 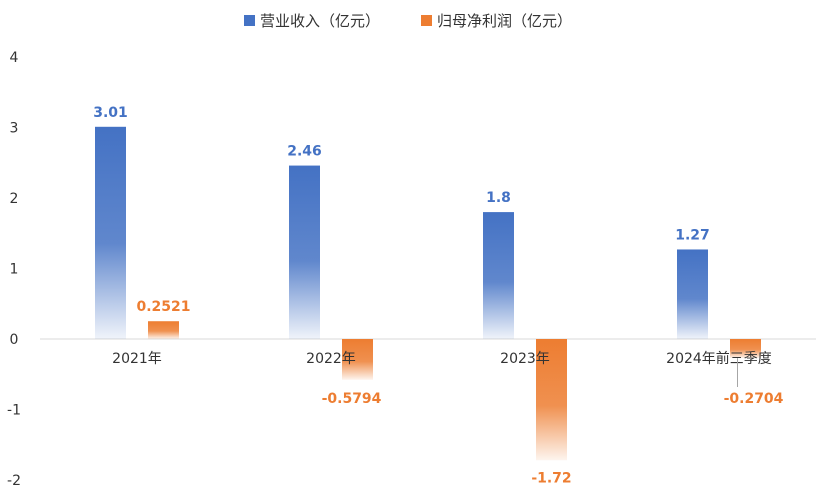 What do you see at coordinates (14, 199) in the screenshot?
I see `y-tick-label: 2` at bounding box center [14, 199].